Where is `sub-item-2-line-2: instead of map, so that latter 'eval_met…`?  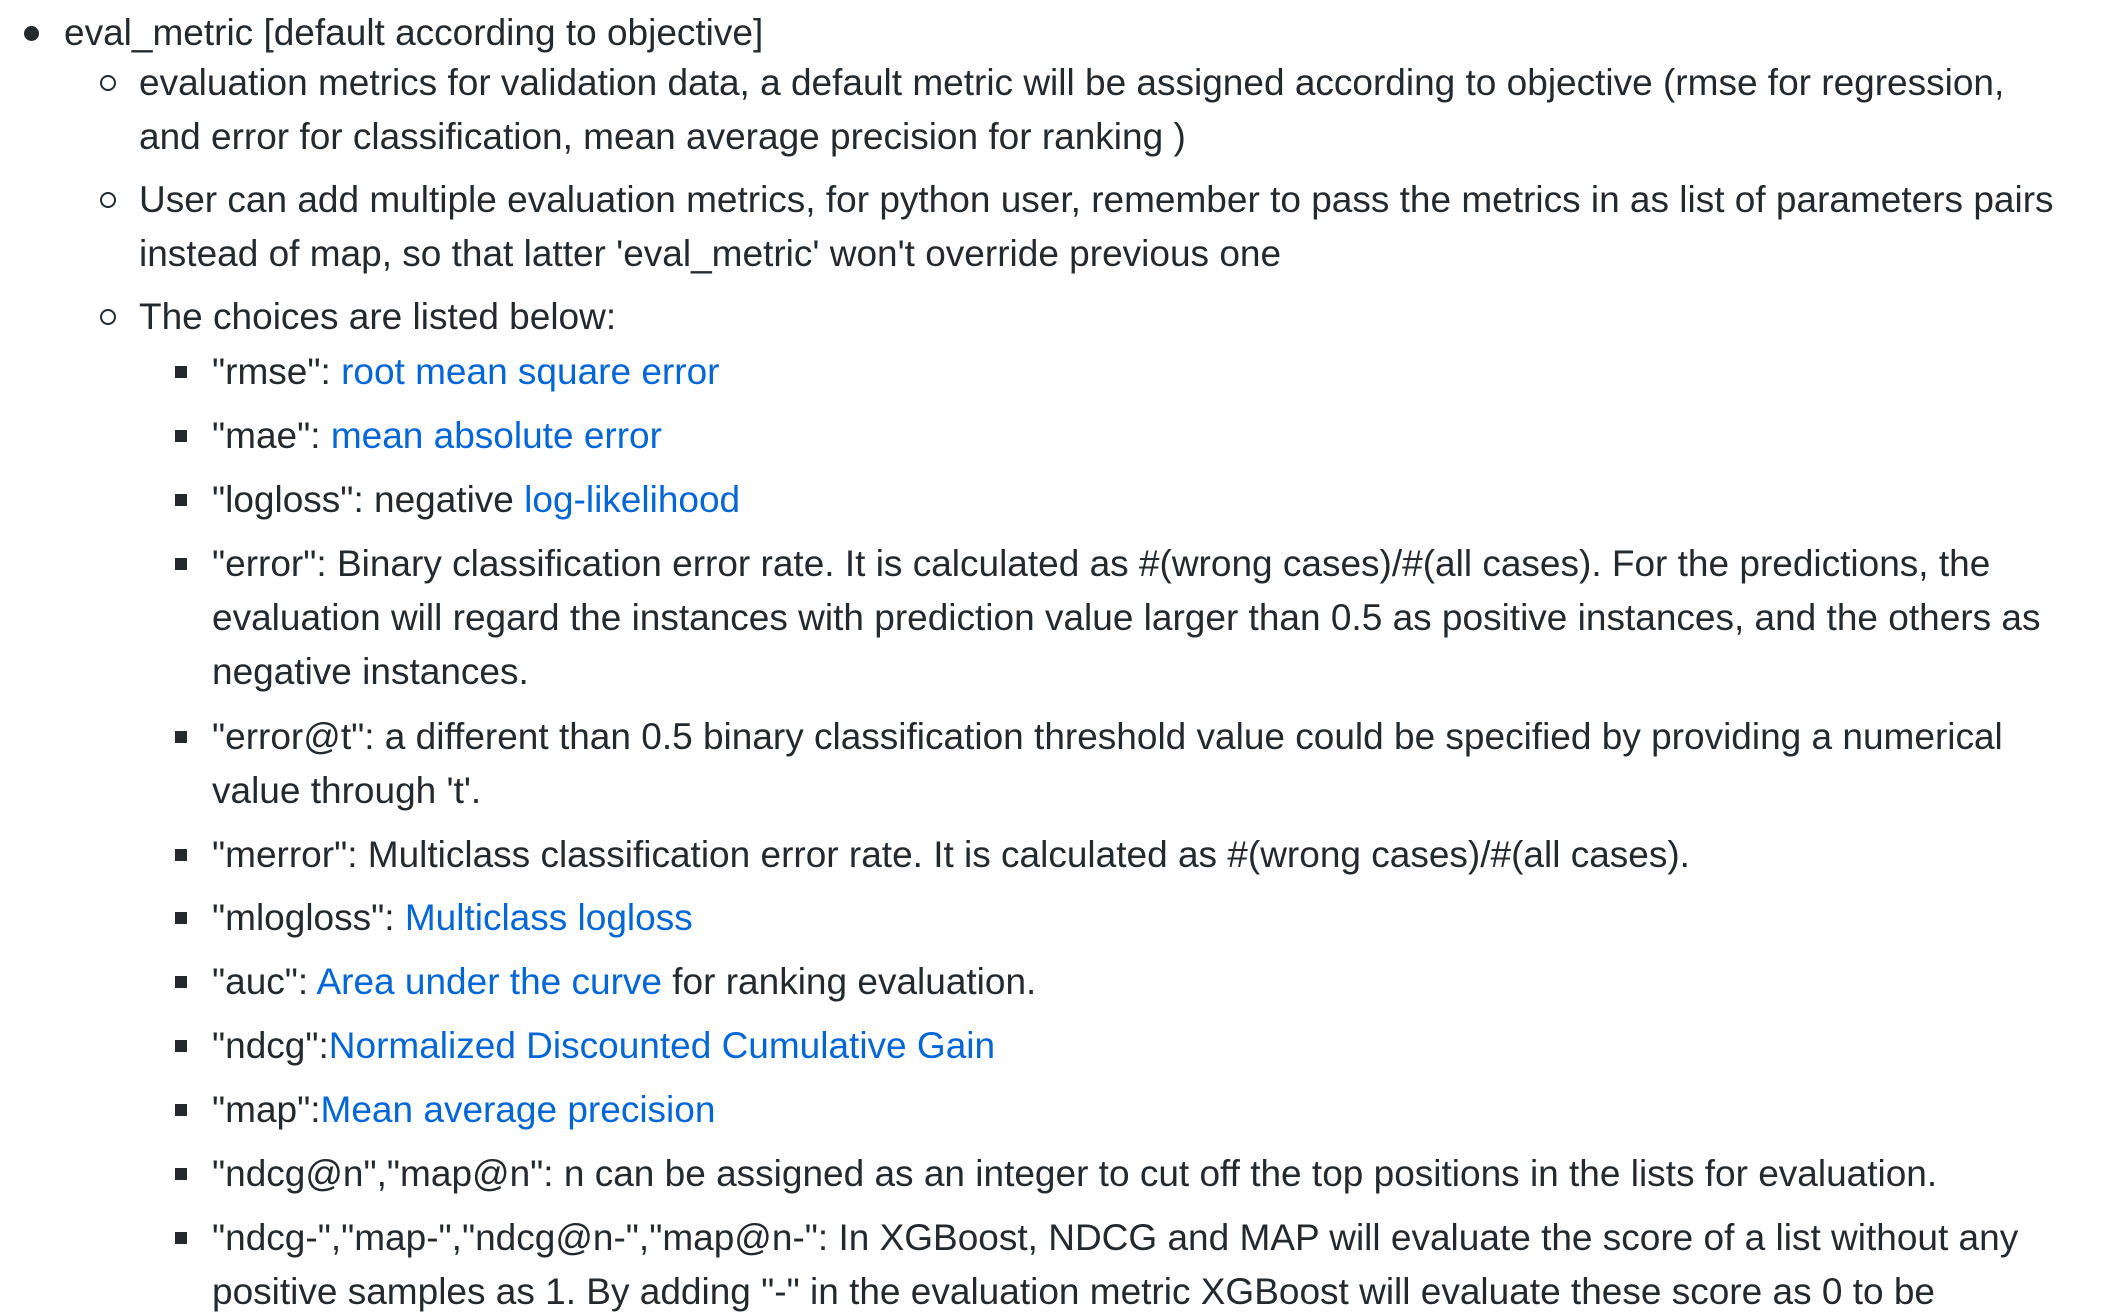
sub-item-2-line-2: instead of map, so that latter 'eval_met… is located at coordinates (710, 253).